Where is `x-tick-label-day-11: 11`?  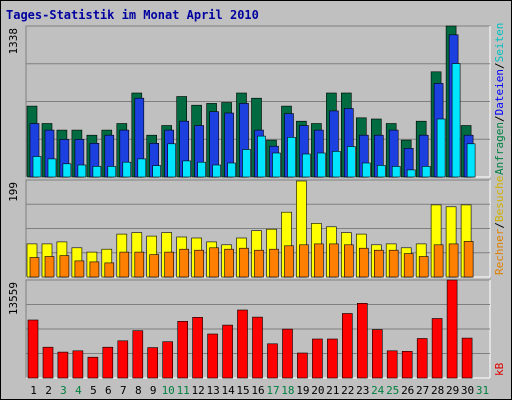 x-tick-label-day-11: 11 is located at coordinates (183, 390).